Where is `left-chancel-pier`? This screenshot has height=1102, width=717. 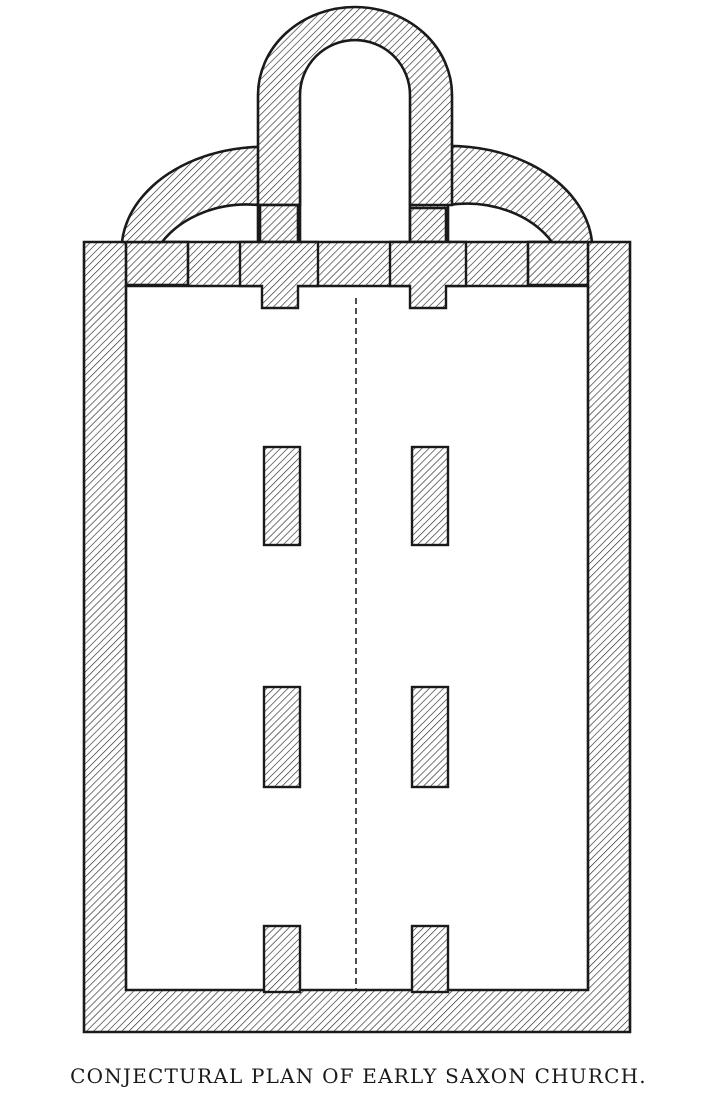 left-chancel-pier is located at coordinates (279, 275).